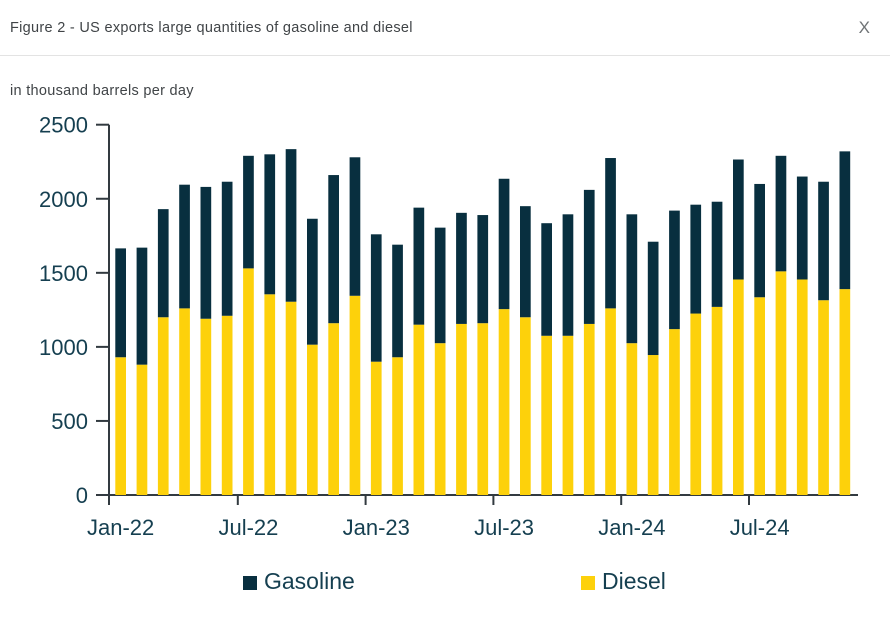 The width and height of the screenshot is (890, 622). Describe the element at coordinates (634, 581) in the screenshot. I see `legend-label-diesel: Diesel` at that location.